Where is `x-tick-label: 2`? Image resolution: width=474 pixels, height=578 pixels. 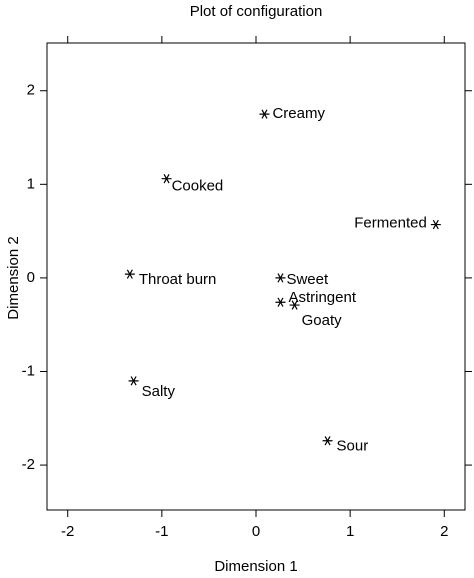
x-tick-label: 2 is located at coordinates (444, 531).